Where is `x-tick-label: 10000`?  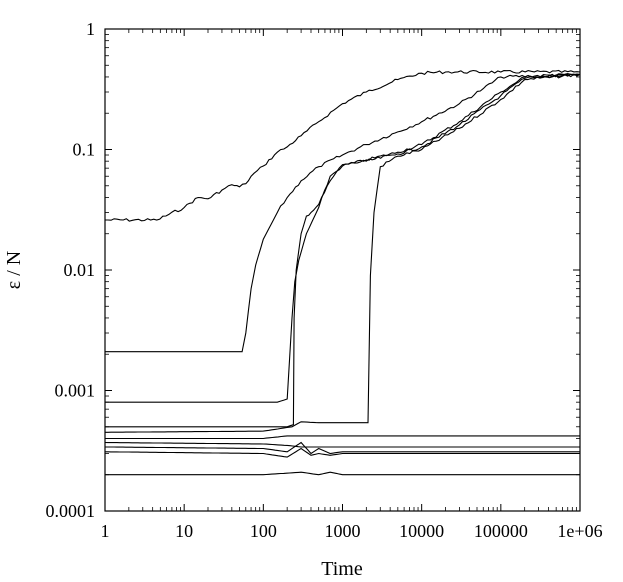 x-tick-label: 10000 is located at coordinates (421, 531).